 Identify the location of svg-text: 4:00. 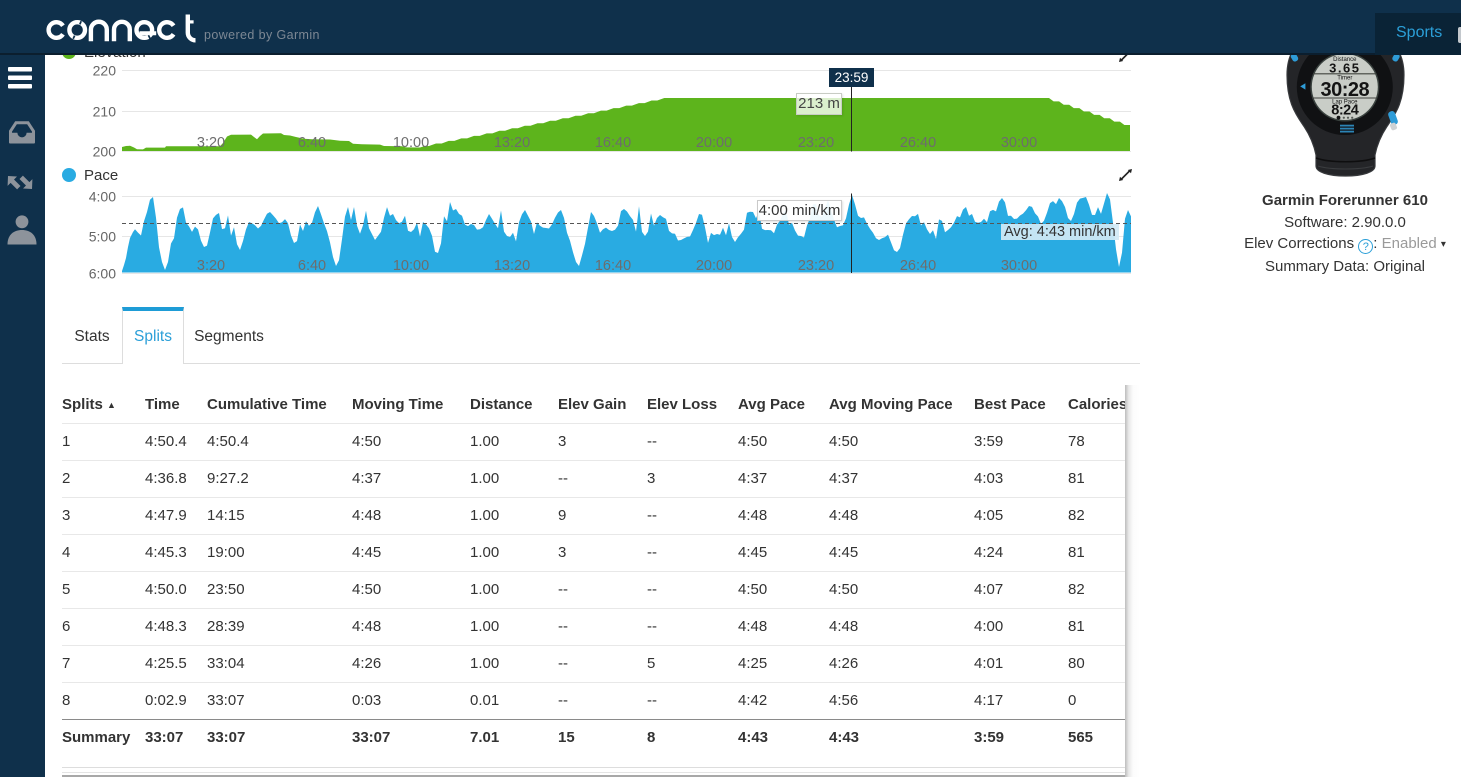
(102, 197).